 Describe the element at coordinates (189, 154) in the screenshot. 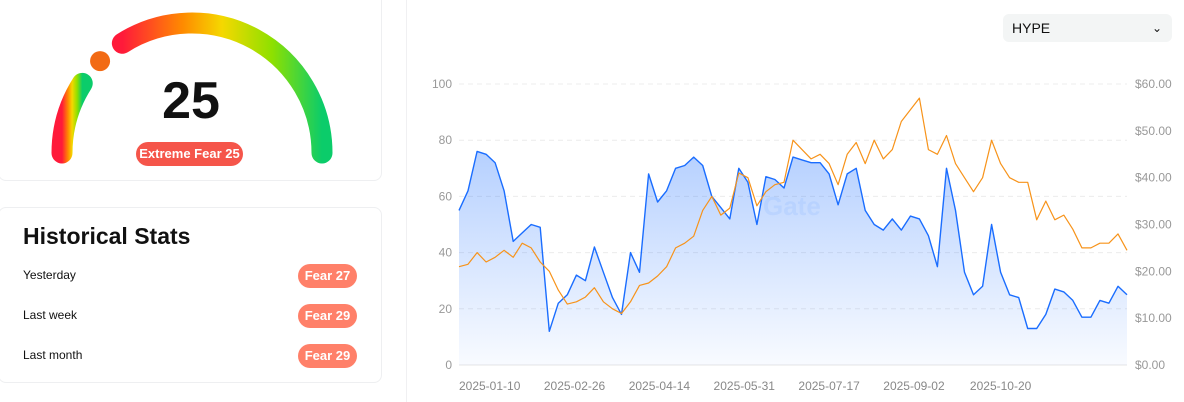

I see `sentiment-badge: Extreme Fear 25` at that location.